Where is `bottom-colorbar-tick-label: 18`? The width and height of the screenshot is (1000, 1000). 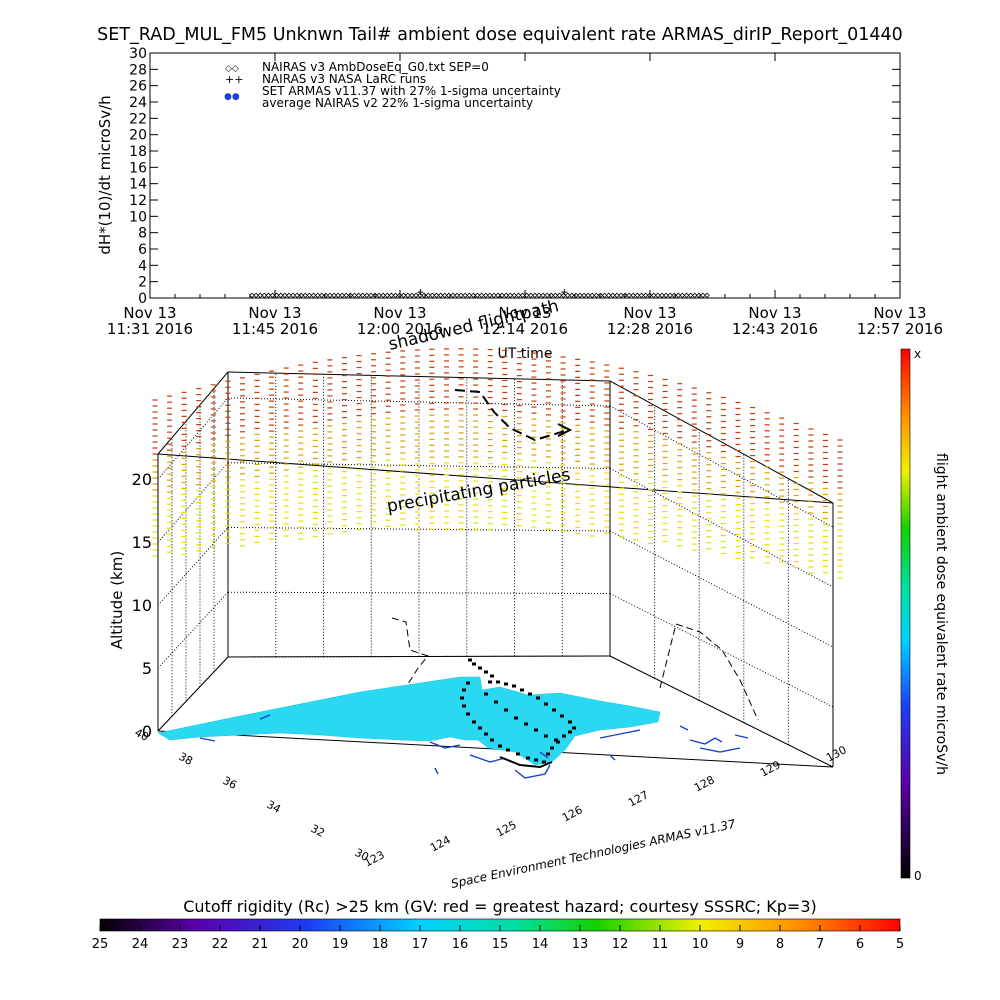
bottom-colorbar-tick-label: 18 is located at coordinates (380, 944).